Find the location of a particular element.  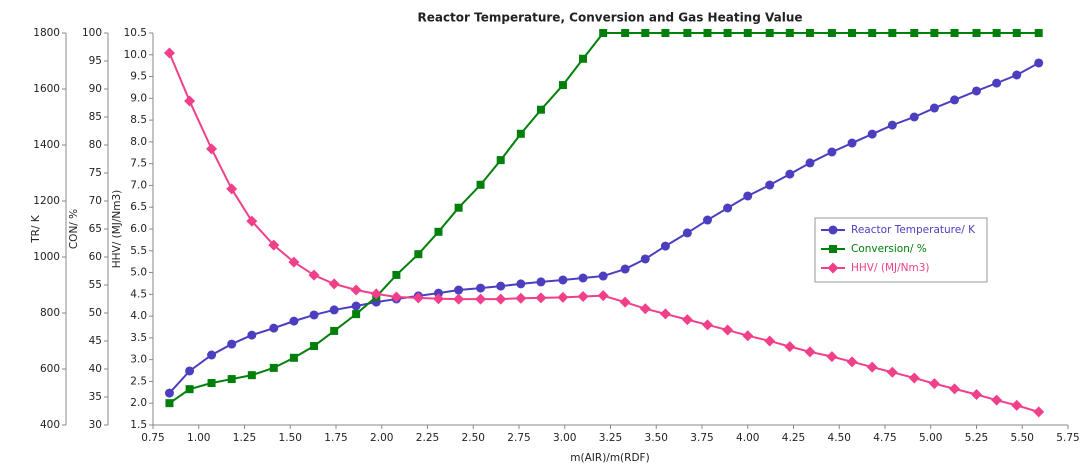

legend-label: Conversion/ % is located at coordinates (889, 249).